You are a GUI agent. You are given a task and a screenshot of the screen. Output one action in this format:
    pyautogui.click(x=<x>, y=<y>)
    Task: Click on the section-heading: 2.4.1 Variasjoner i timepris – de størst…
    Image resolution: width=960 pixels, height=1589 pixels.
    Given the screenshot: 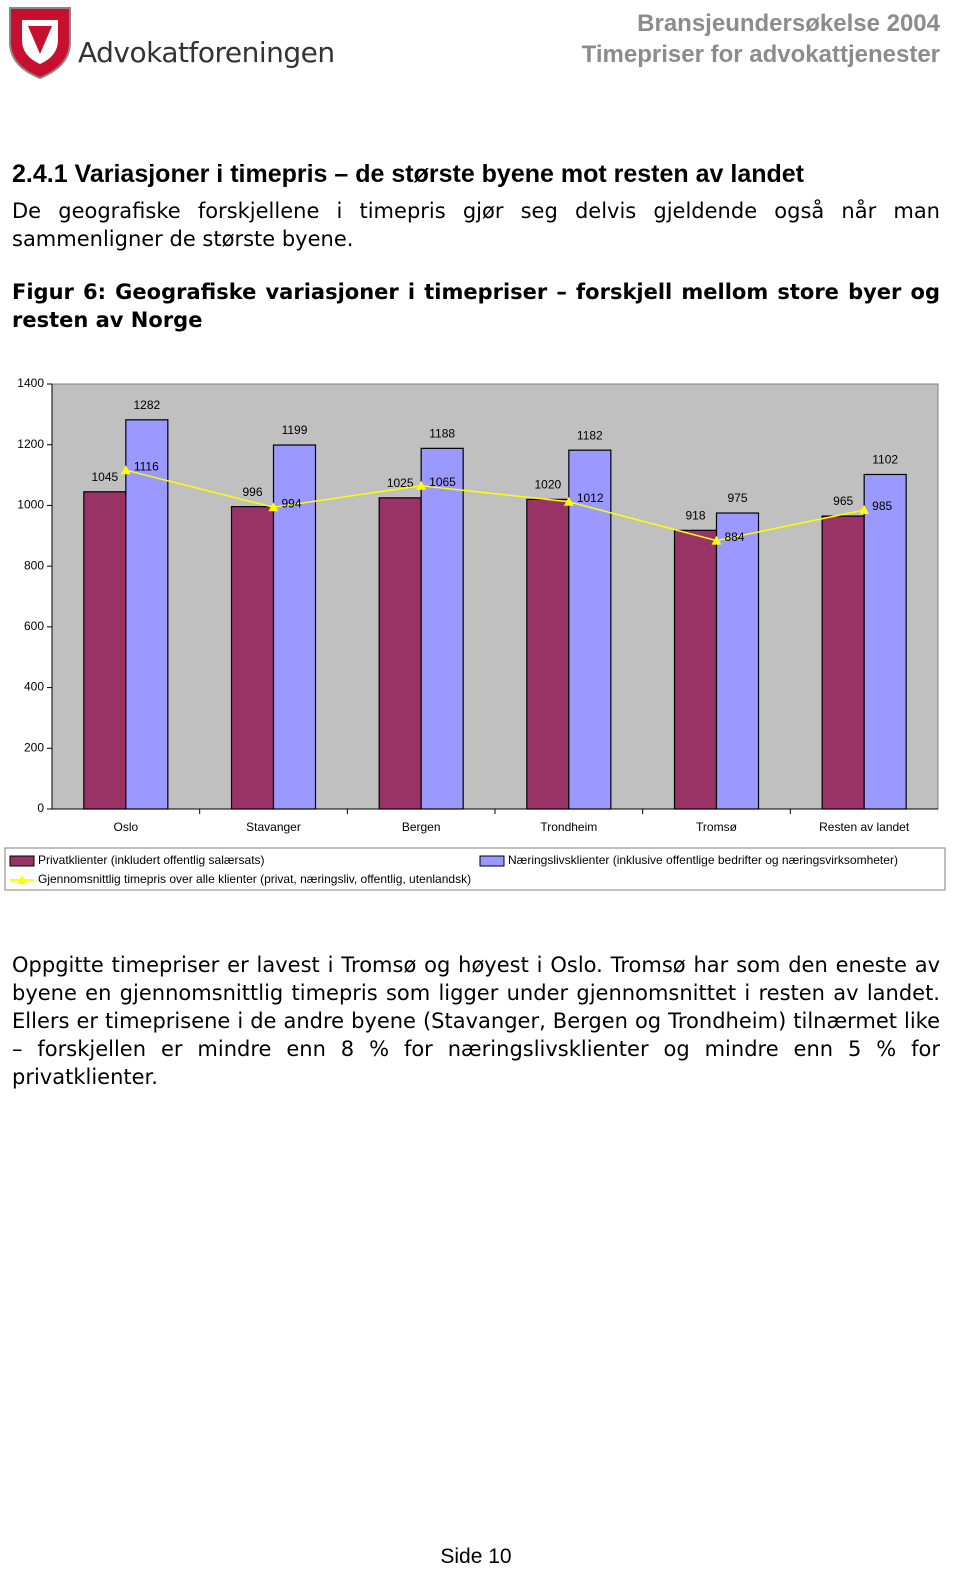 What is the action you would take?
    pyautogui.click(x=408, y=174)
    